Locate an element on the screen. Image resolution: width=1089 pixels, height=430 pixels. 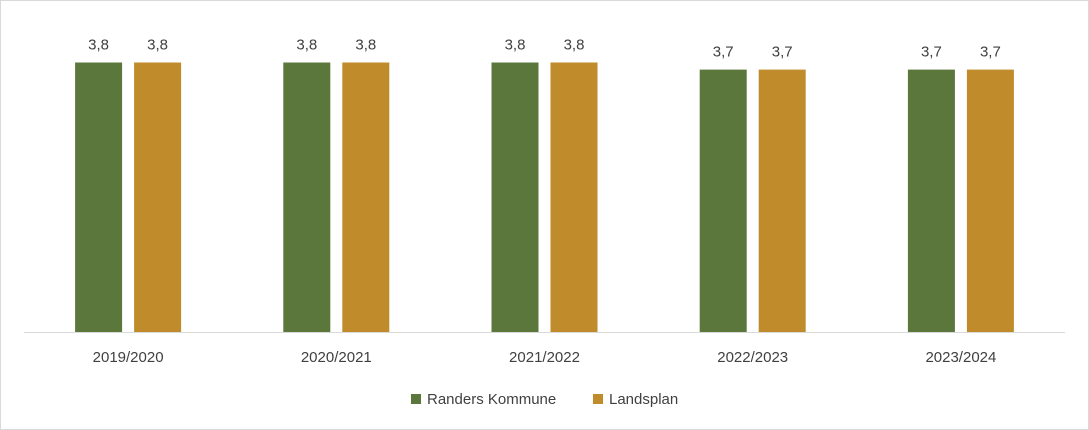
category-label: 2023/2024 is located at coordinates (960, 357).